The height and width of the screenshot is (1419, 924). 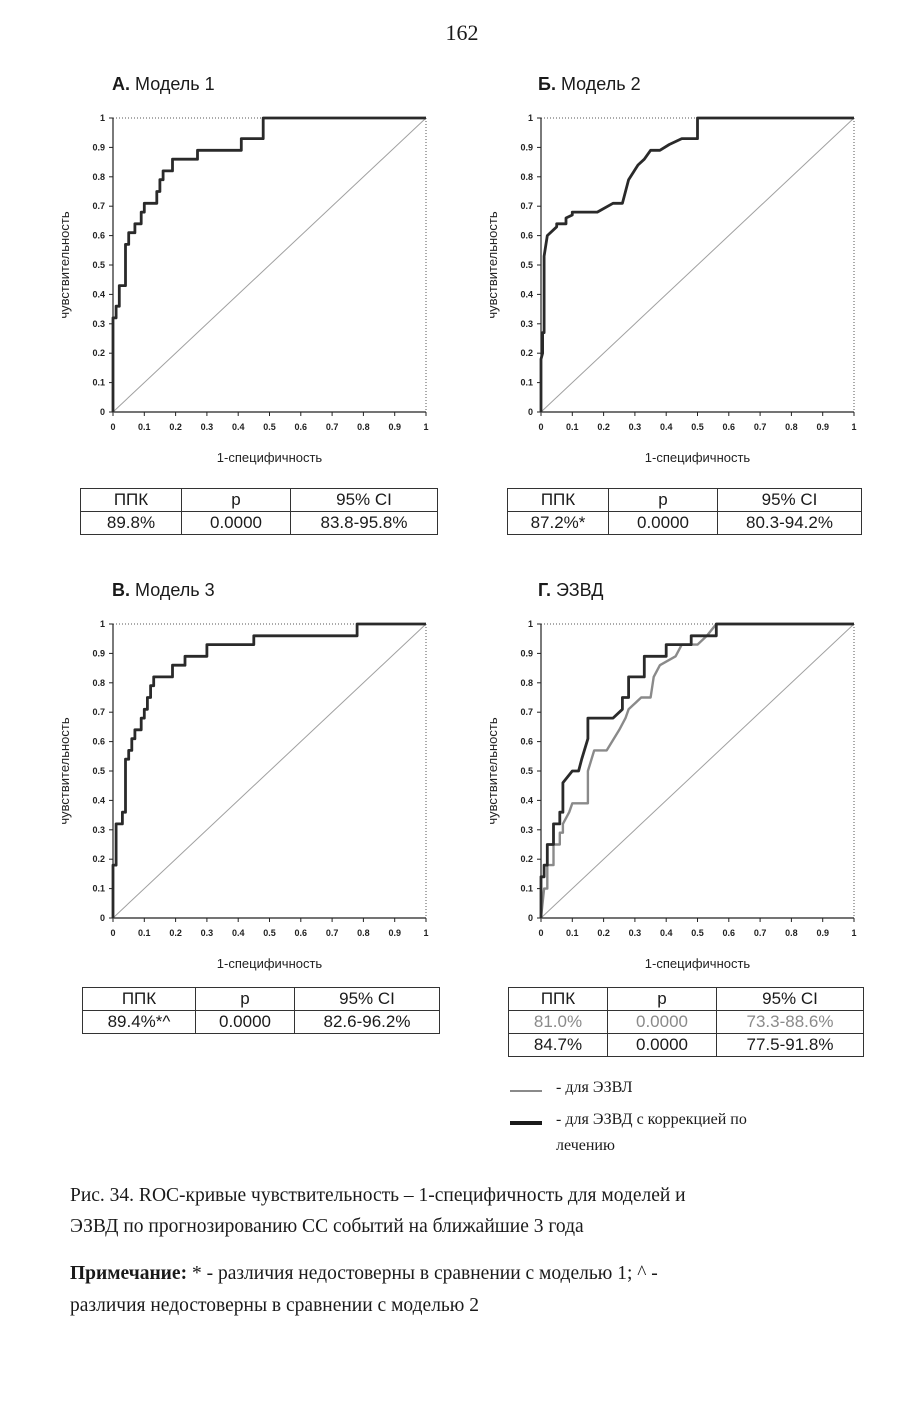 I want to click on table-row: 89.4%*^ 0.0000 82.6-96.2%, so click(x=261, y=1022).